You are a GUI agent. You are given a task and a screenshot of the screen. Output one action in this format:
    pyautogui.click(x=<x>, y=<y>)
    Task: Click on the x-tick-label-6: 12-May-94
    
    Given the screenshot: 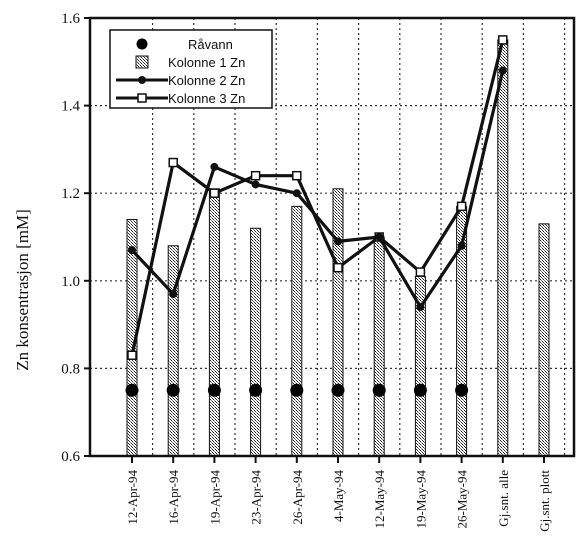 What is the action you would take?
    pyautogui.click(x=379, y=499)
    